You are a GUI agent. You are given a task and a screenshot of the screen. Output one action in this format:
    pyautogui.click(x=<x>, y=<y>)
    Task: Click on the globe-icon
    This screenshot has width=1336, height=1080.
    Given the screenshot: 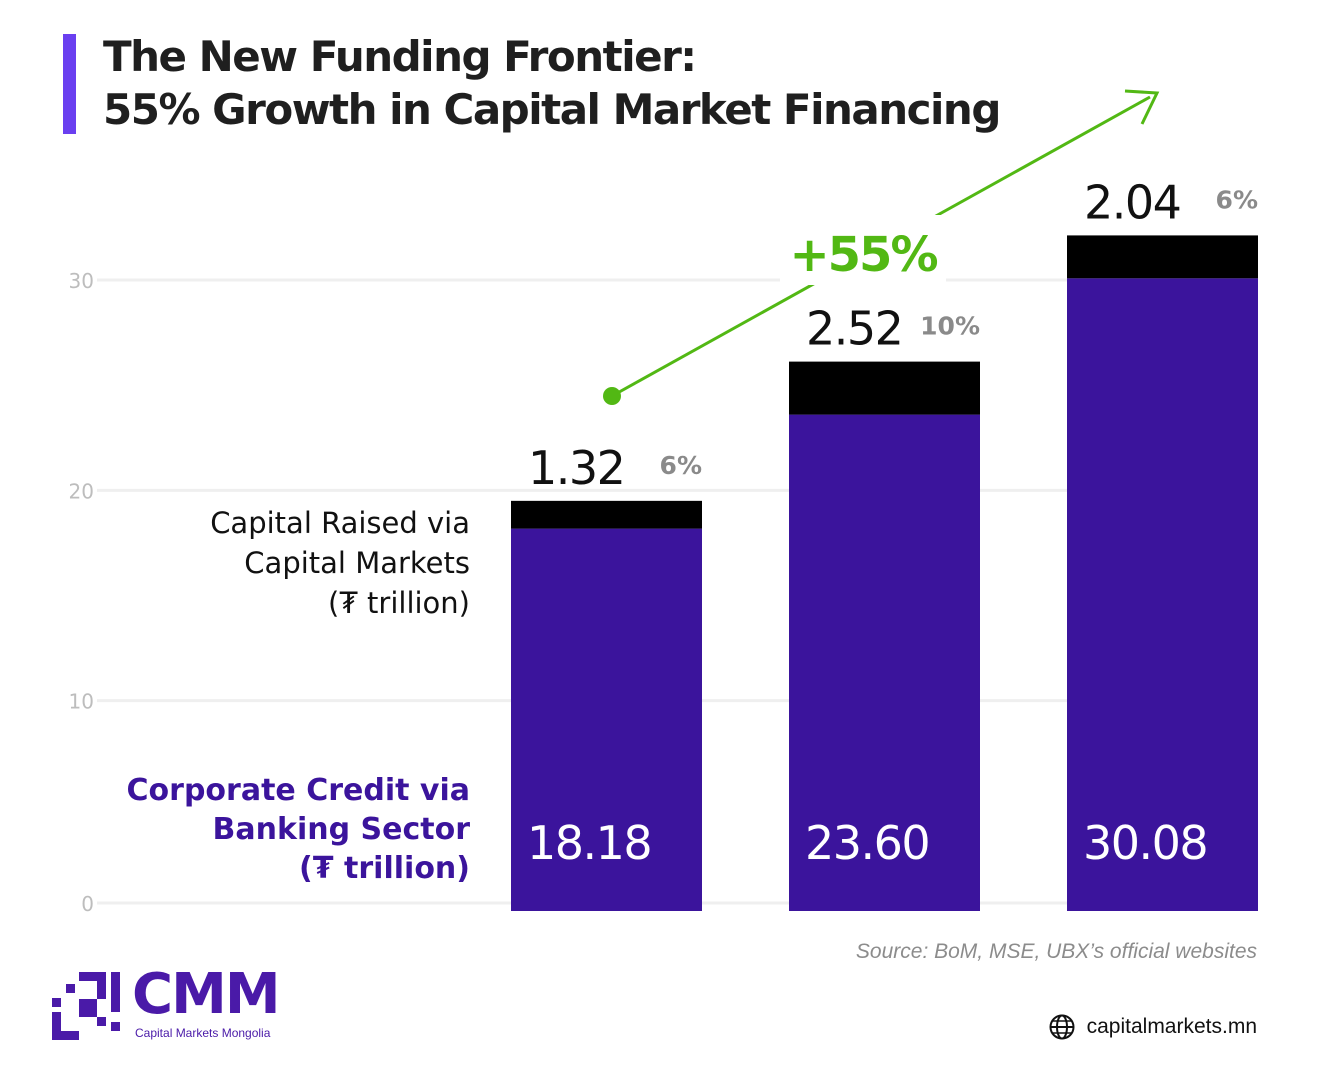 What is the action you would take?
    pyautogui.click(x=1062, y=1027)
    